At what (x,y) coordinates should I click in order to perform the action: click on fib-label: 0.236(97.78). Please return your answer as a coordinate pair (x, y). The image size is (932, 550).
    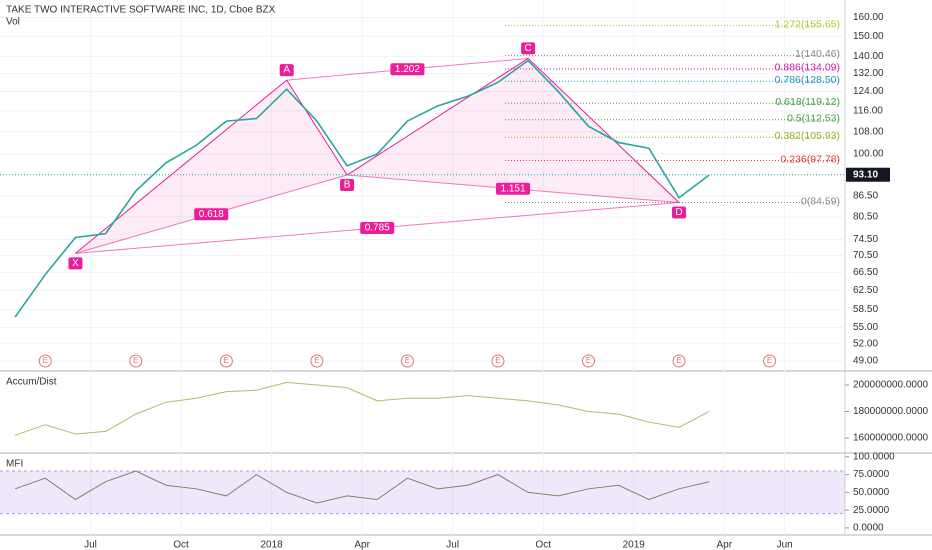
    Looking at the image, I should click on (810, 159).